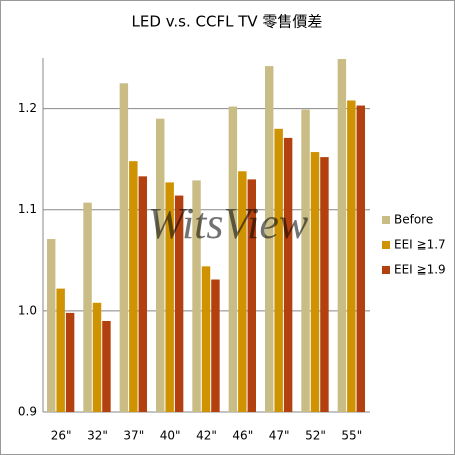  What do you see at coordinates (97, 436) in the screenshot?
I see `x-tick-label: 32"` at bounding box center [97, 436].